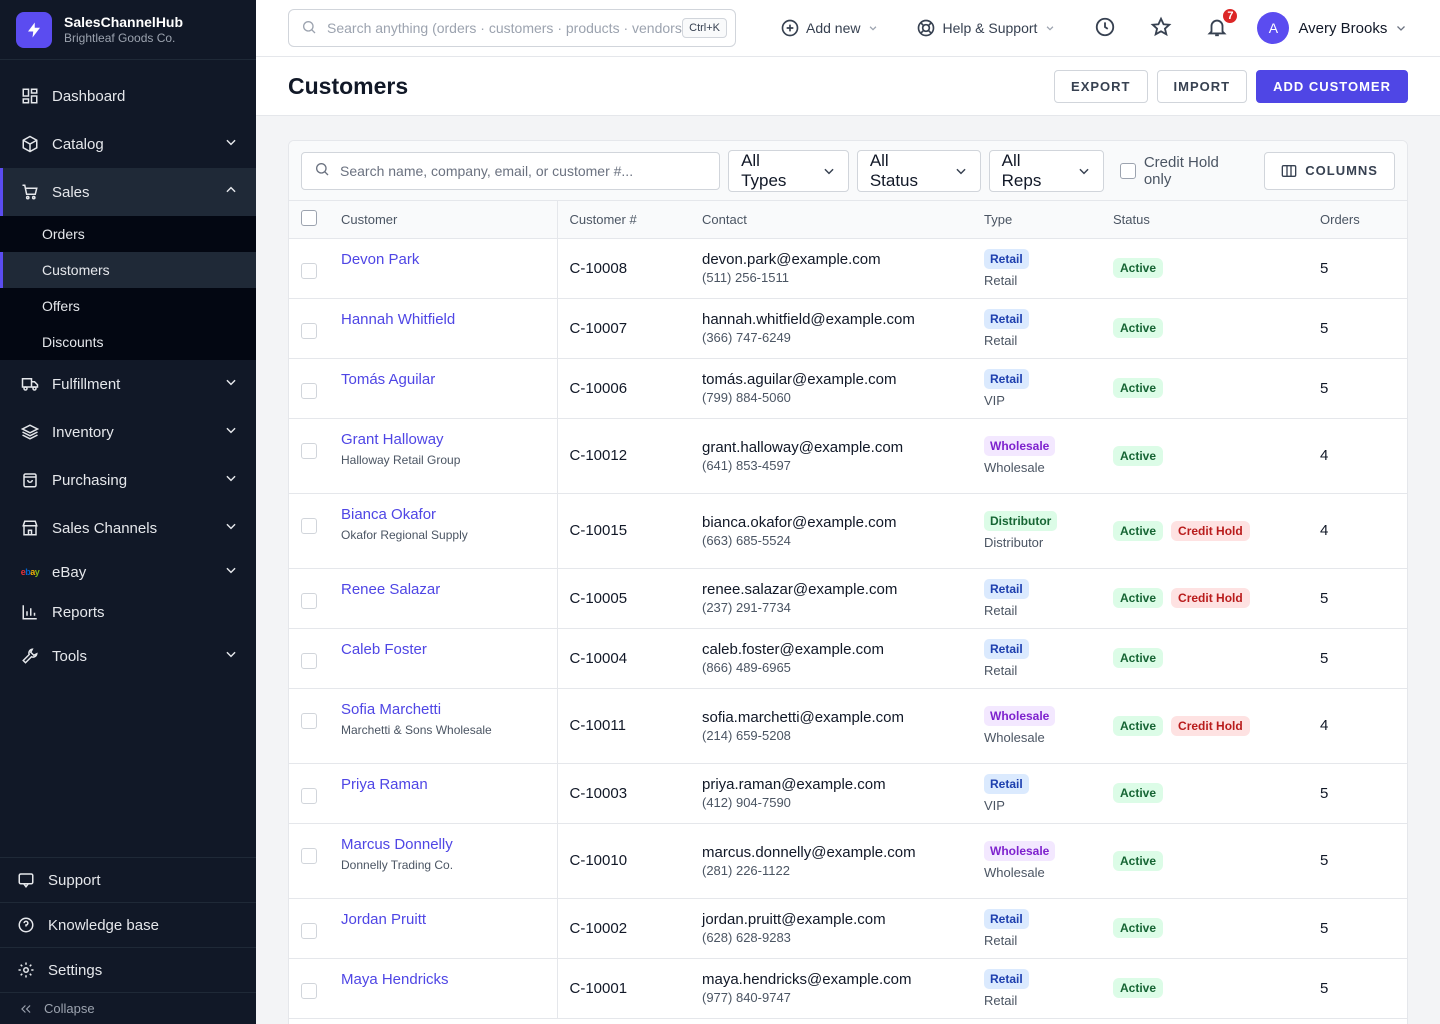  What do you see at coordinates (1222, 23) in the screenshot?
I see `notifications-button: 7` at bounding box center [1222, 23].